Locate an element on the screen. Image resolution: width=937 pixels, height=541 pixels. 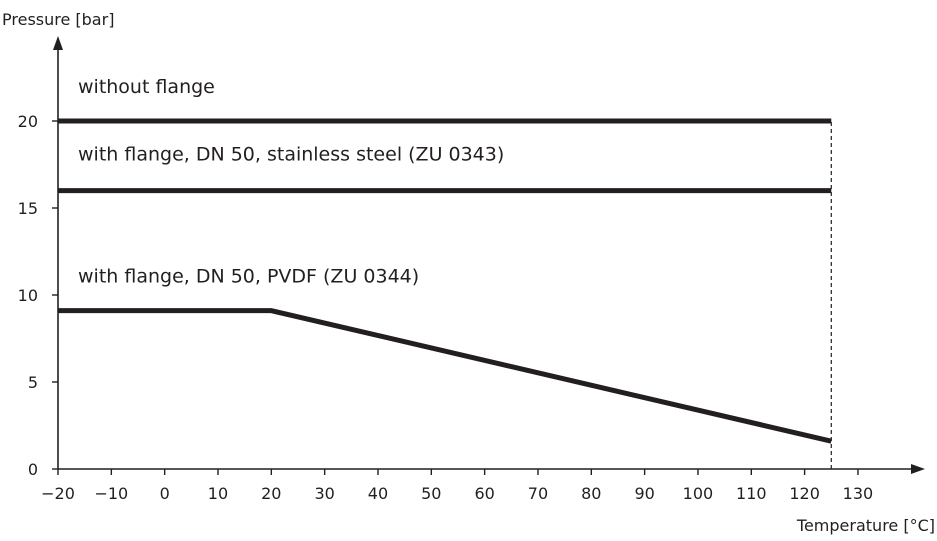
y-tick-label: 15 is located at coordinates (28, 208).